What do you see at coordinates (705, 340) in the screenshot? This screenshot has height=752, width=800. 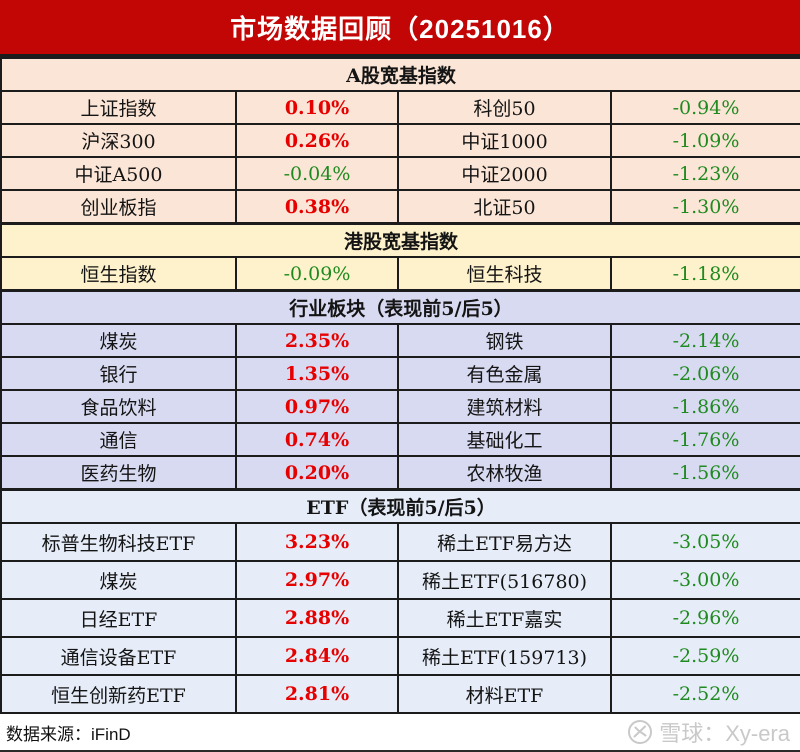 I see `sector-change: -2.14%` at bounding box center [705, 340].